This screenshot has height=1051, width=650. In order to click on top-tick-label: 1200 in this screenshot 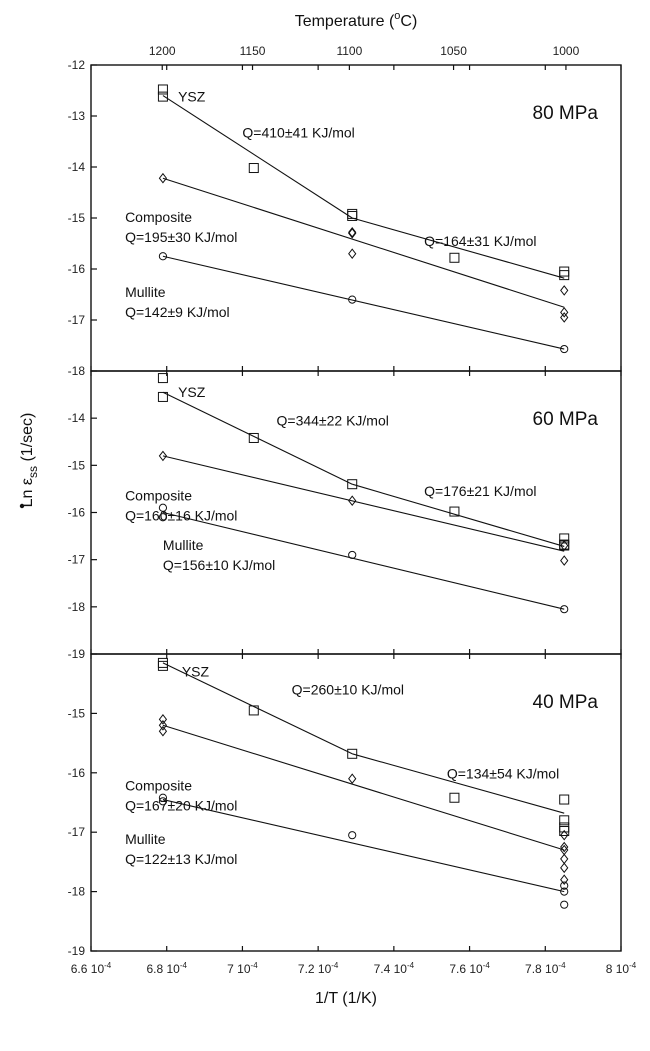, I will do `click(162, 51)`.